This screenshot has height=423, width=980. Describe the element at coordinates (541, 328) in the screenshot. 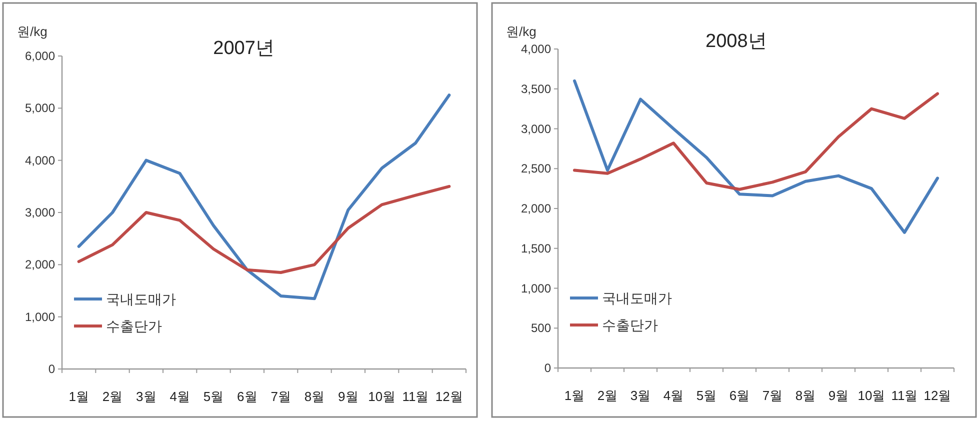

I see `y-tick-label: 500` at that location.